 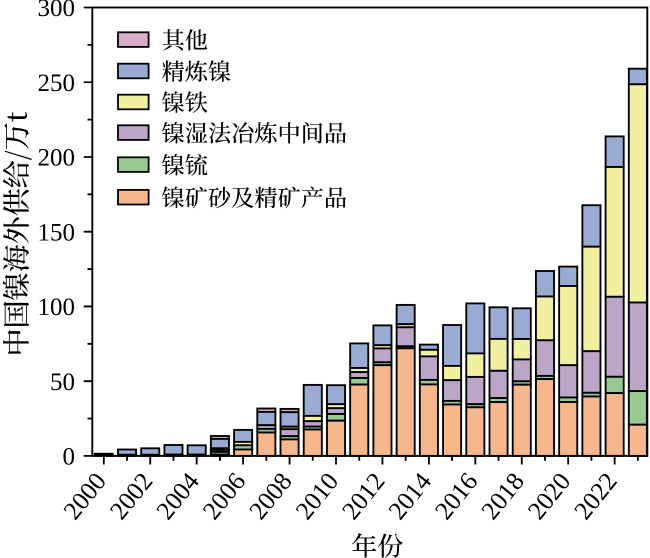 I want to click on svg-text: 300, so click(x=57, y=11).